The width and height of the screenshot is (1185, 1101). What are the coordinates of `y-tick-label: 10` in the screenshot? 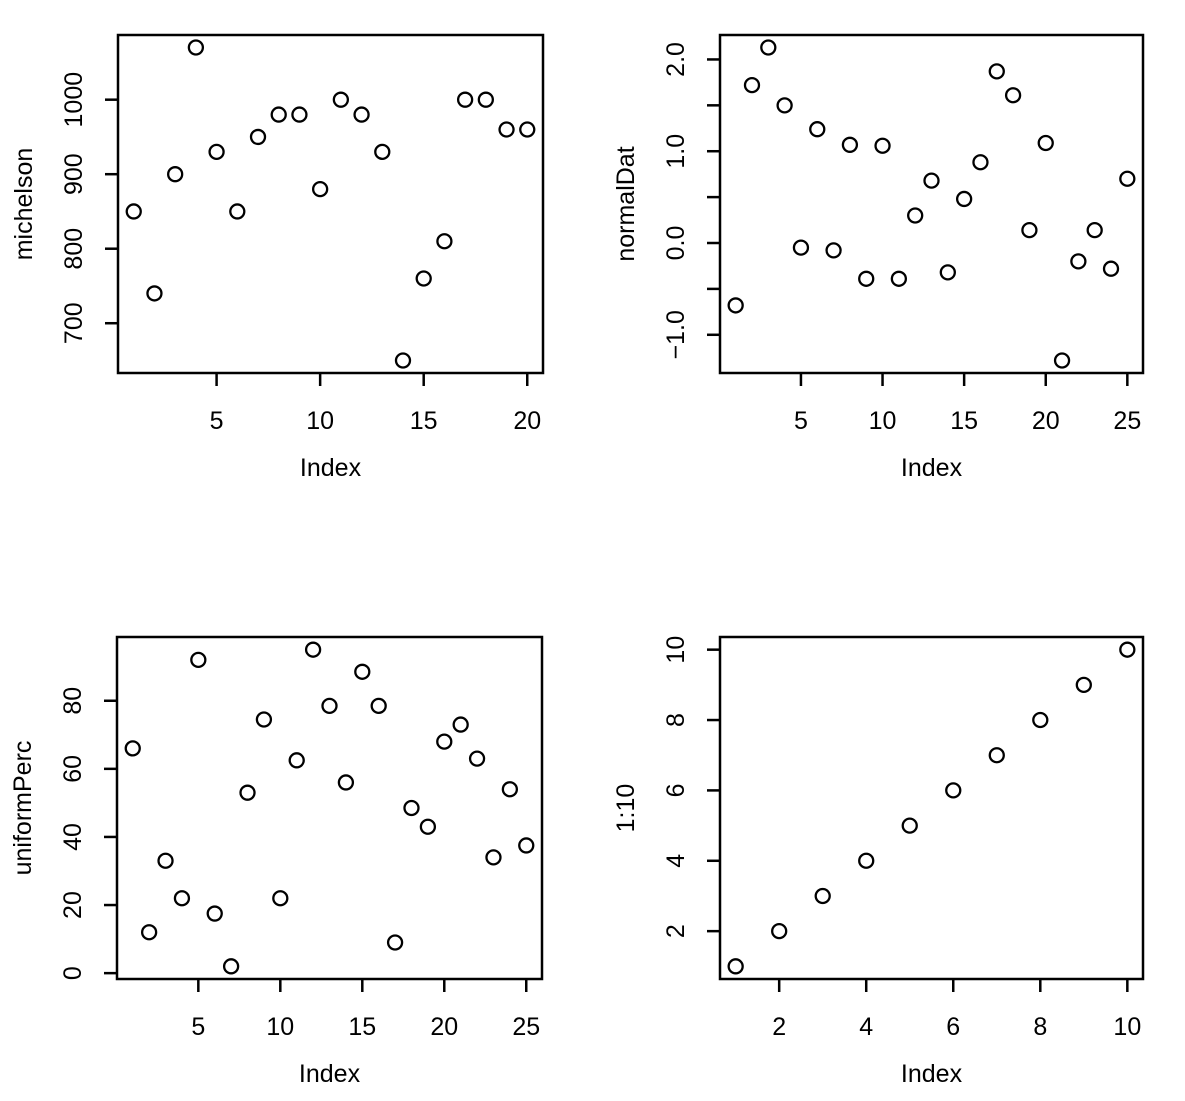 It's located at (676, 650).